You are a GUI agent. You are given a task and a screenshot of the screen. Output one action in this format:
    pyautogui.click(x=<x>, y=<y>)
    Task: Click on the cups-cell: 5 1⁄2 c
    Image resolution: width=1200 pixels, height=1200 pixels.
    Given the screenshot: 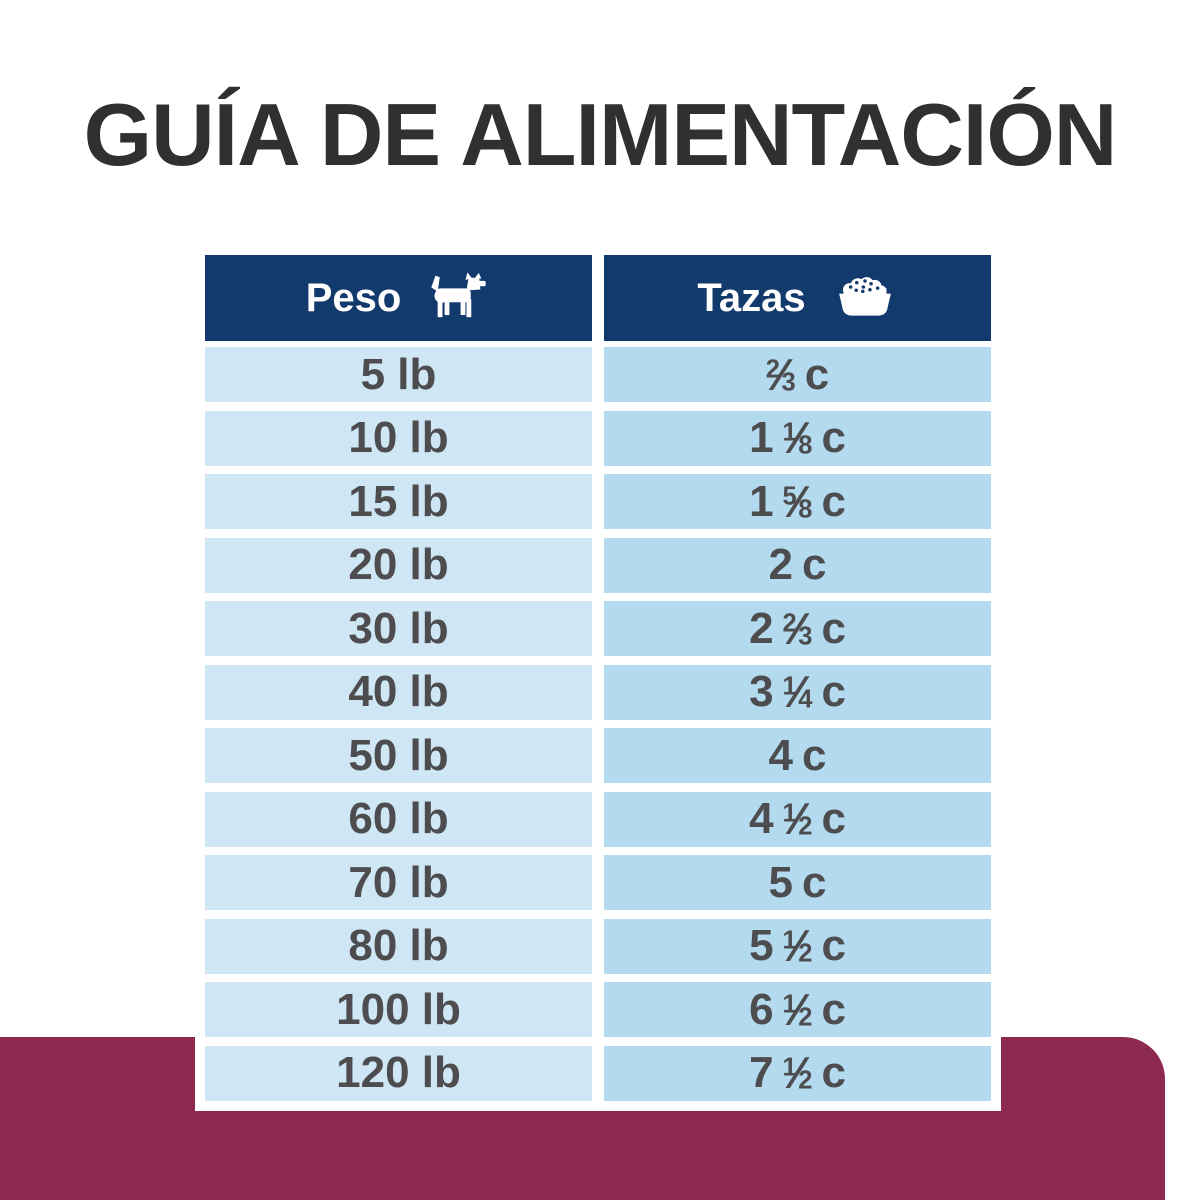 What is the action you would take?
    pyautogui.click(x=797, y=946)
    